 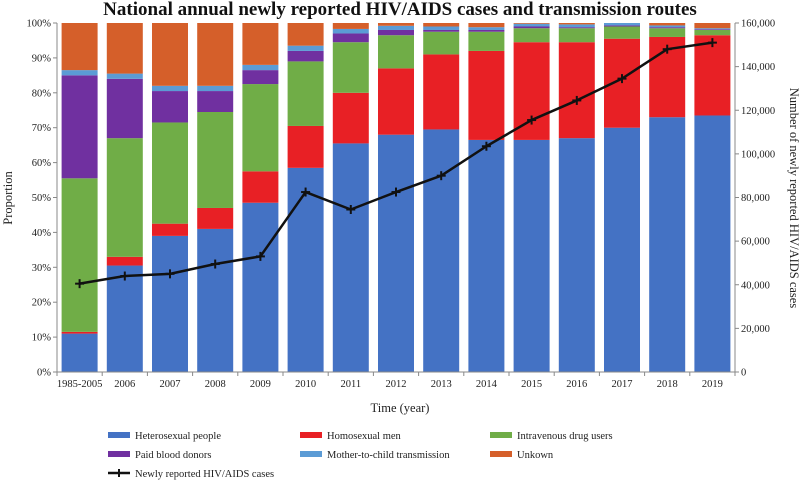 What do you see at coordinates (8, 198) in the screenshot?
I see `y-axis-left-label: Proportion` at bounding box center [8, 198].